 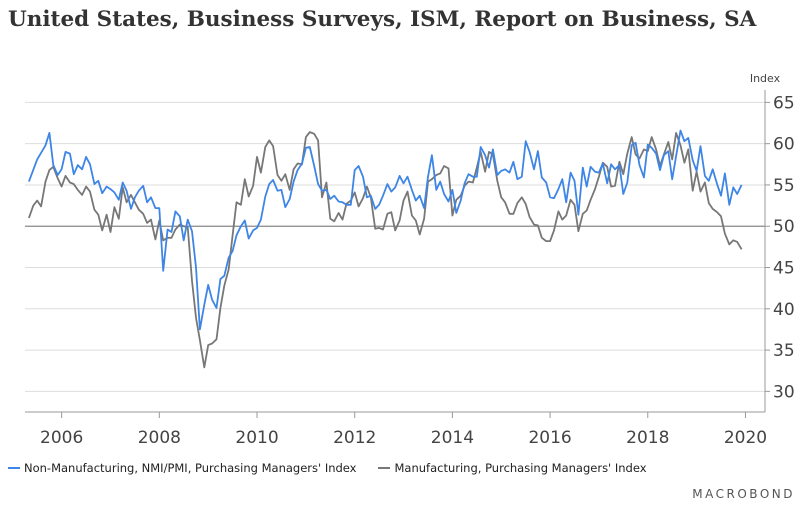 What do you see at coordinates (745, 438) in the screenshot?
I see `x-tick-label-2020: 2020` at bounding box center [745, 438].